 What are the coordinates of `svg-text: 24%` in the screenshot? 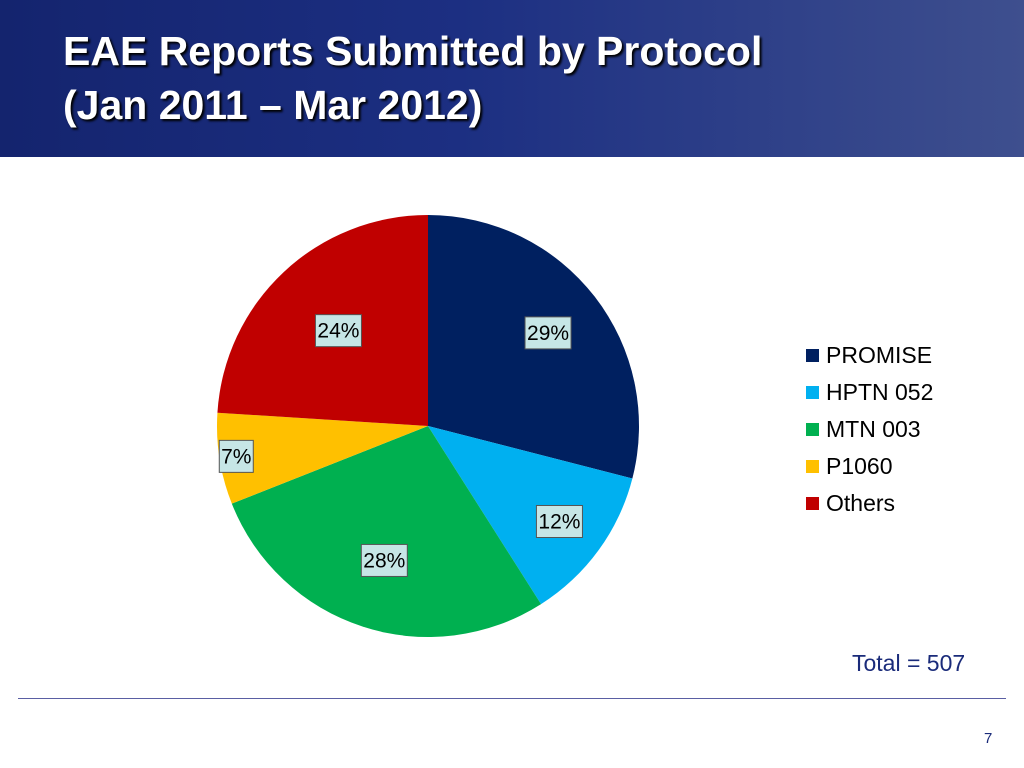 It's located at (338, 331).